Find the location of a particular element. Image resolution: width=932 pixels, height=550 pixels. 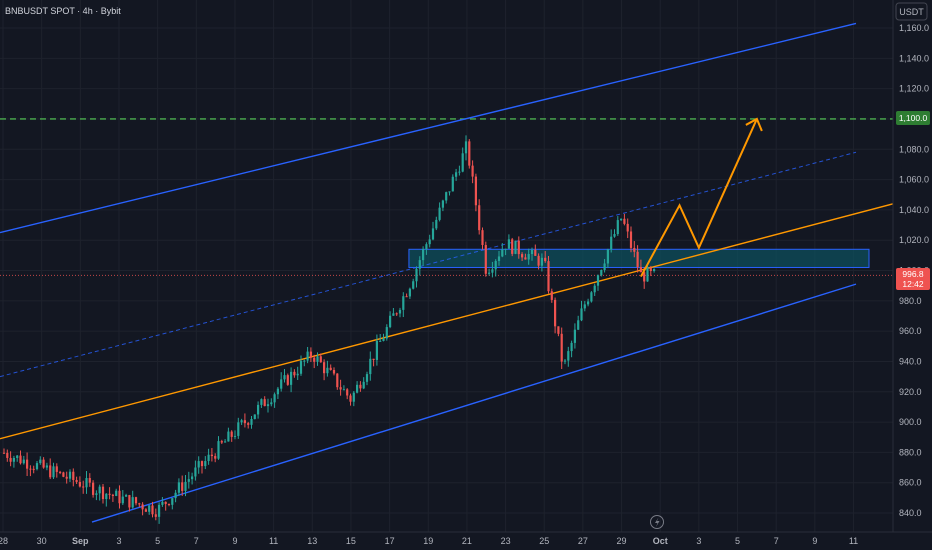

price-tick-label: 900.0 is located at coordinates (910, 422).